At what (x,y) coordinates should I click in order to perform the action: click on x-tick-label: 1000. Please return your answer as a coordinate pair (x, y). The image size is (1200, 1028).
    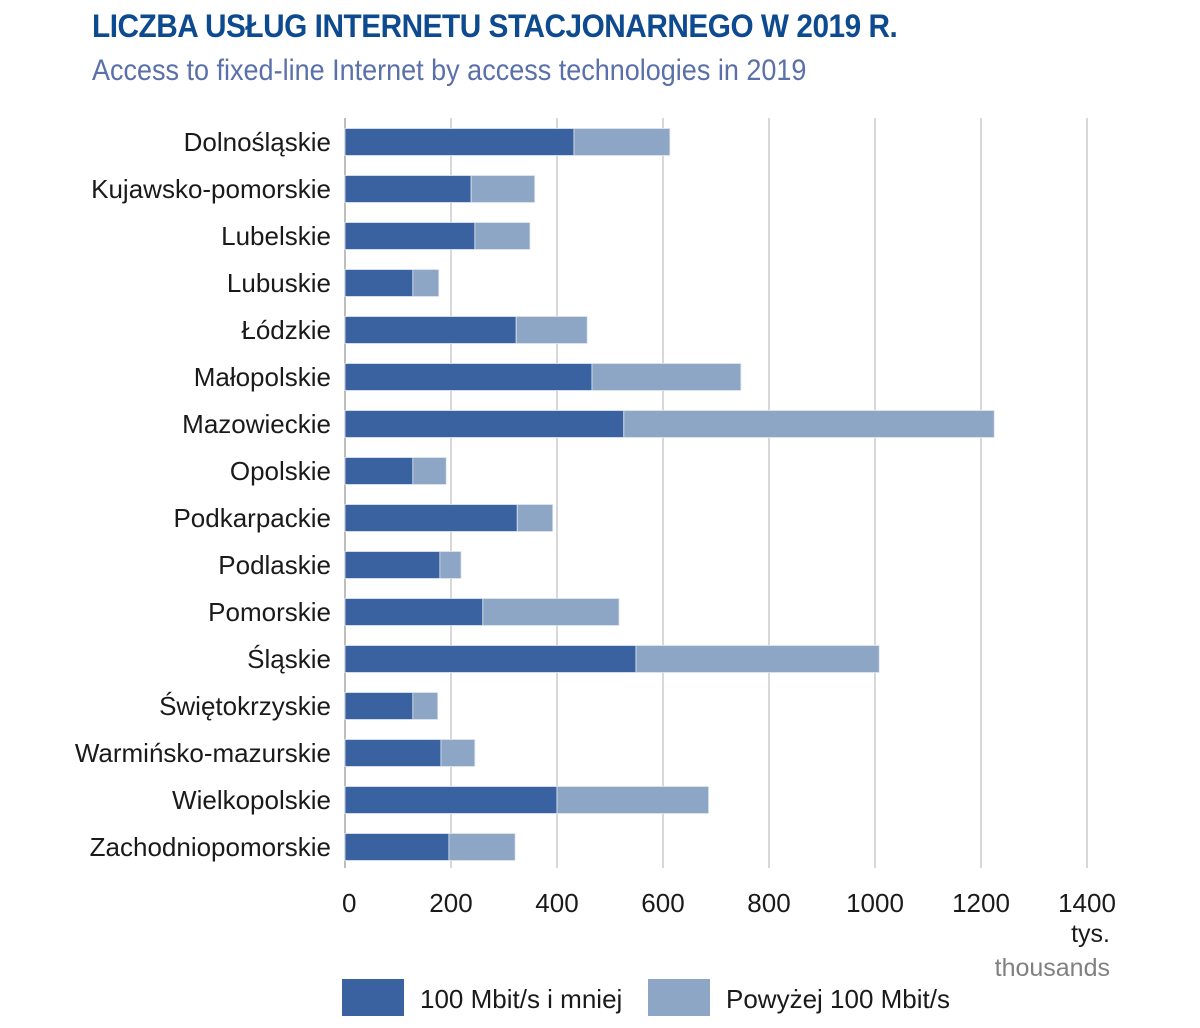
    Looking at the image, I should click on (875, 903).